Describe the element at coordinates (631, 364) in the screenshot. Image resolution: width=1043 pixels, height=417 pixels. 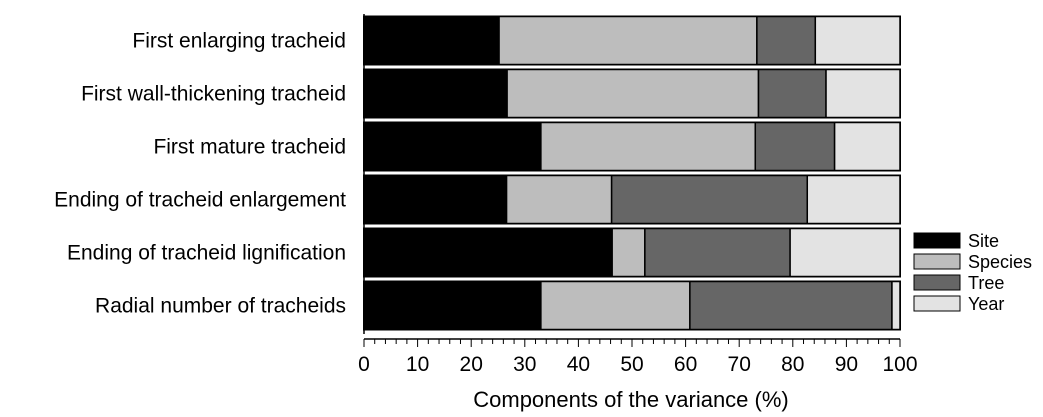
I see `x-tick-label: 50` at that location.